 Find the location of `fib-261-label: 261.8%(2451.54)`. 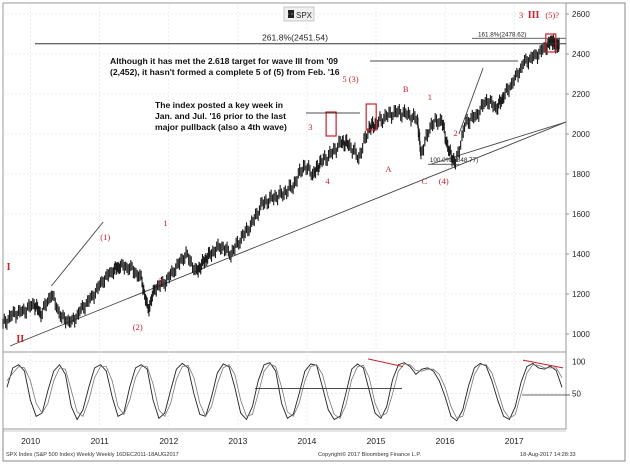

fib-261-label: 261.8%(2451.54) is located at coordinates (295, 38).